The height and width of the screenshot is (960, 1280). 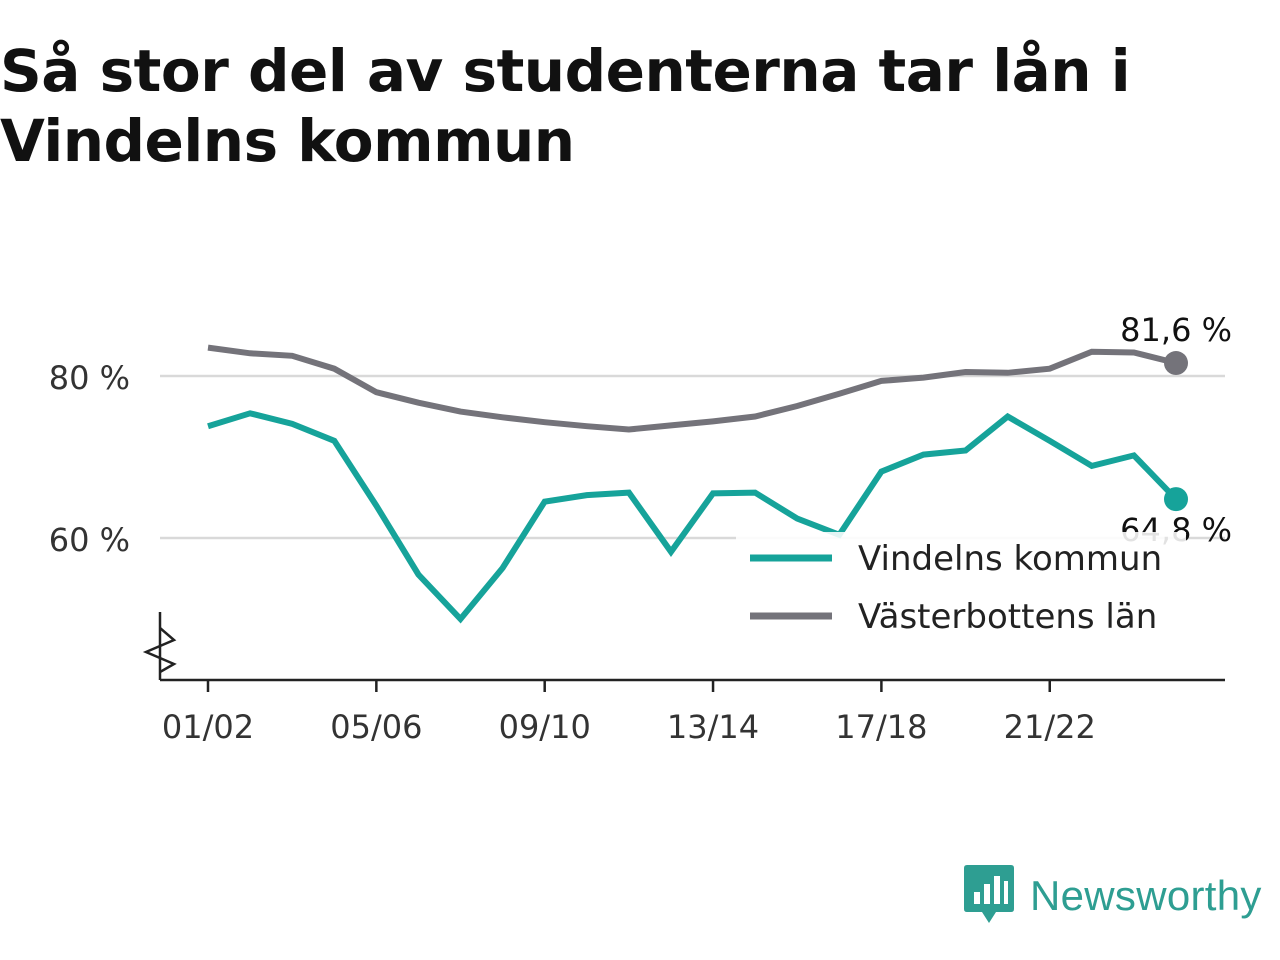 I want to click on end-value-label: 81,6 %, so click(x=1176, y=330).